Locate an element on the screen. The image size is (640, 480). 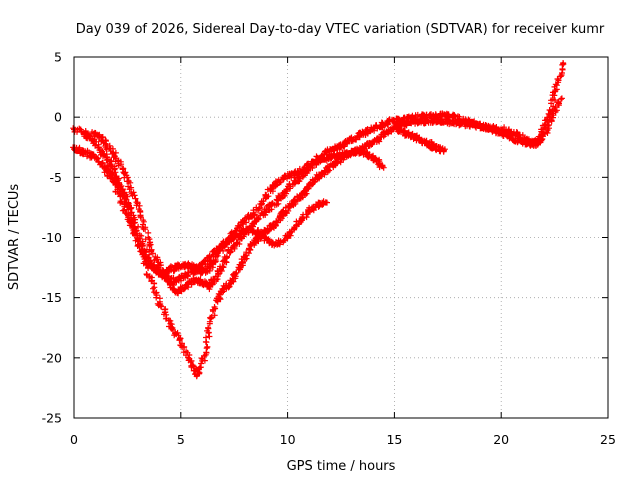
x-tick-label: 25 is located at coordinates (608, 439).